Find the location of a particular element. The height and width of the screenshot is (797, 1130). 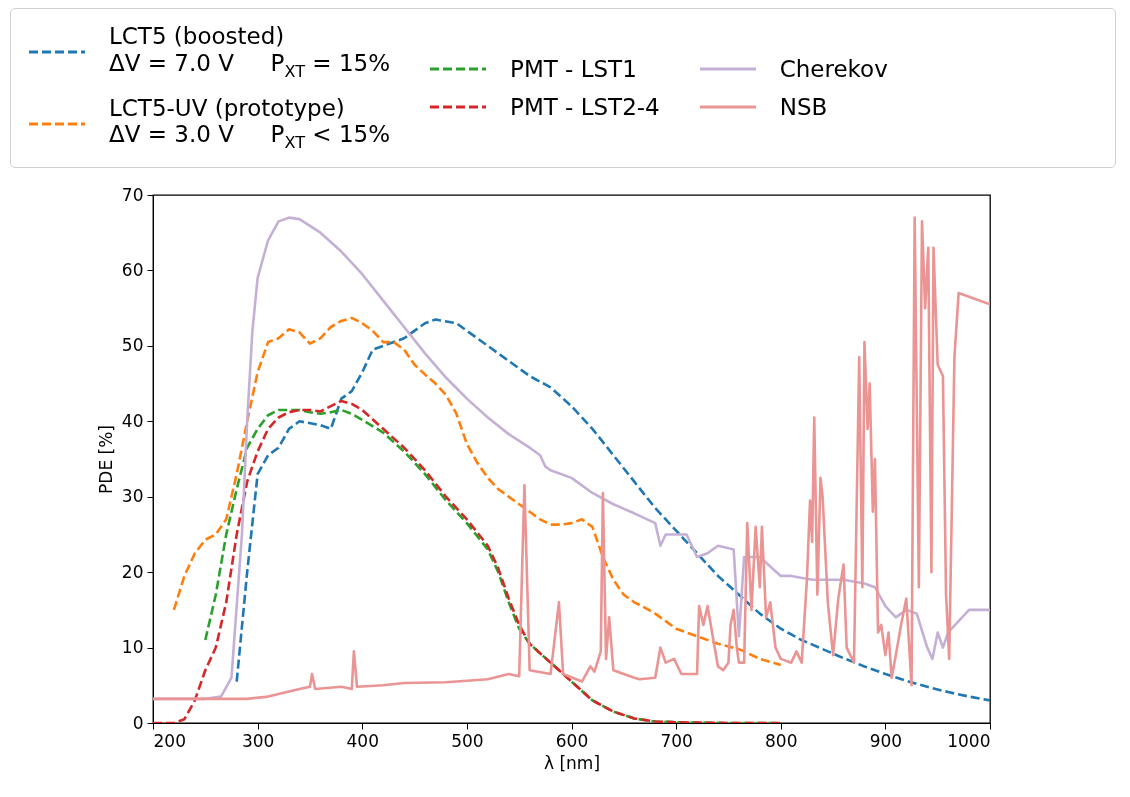

x-tick-label: 400 is located at coordinates (362, 740).